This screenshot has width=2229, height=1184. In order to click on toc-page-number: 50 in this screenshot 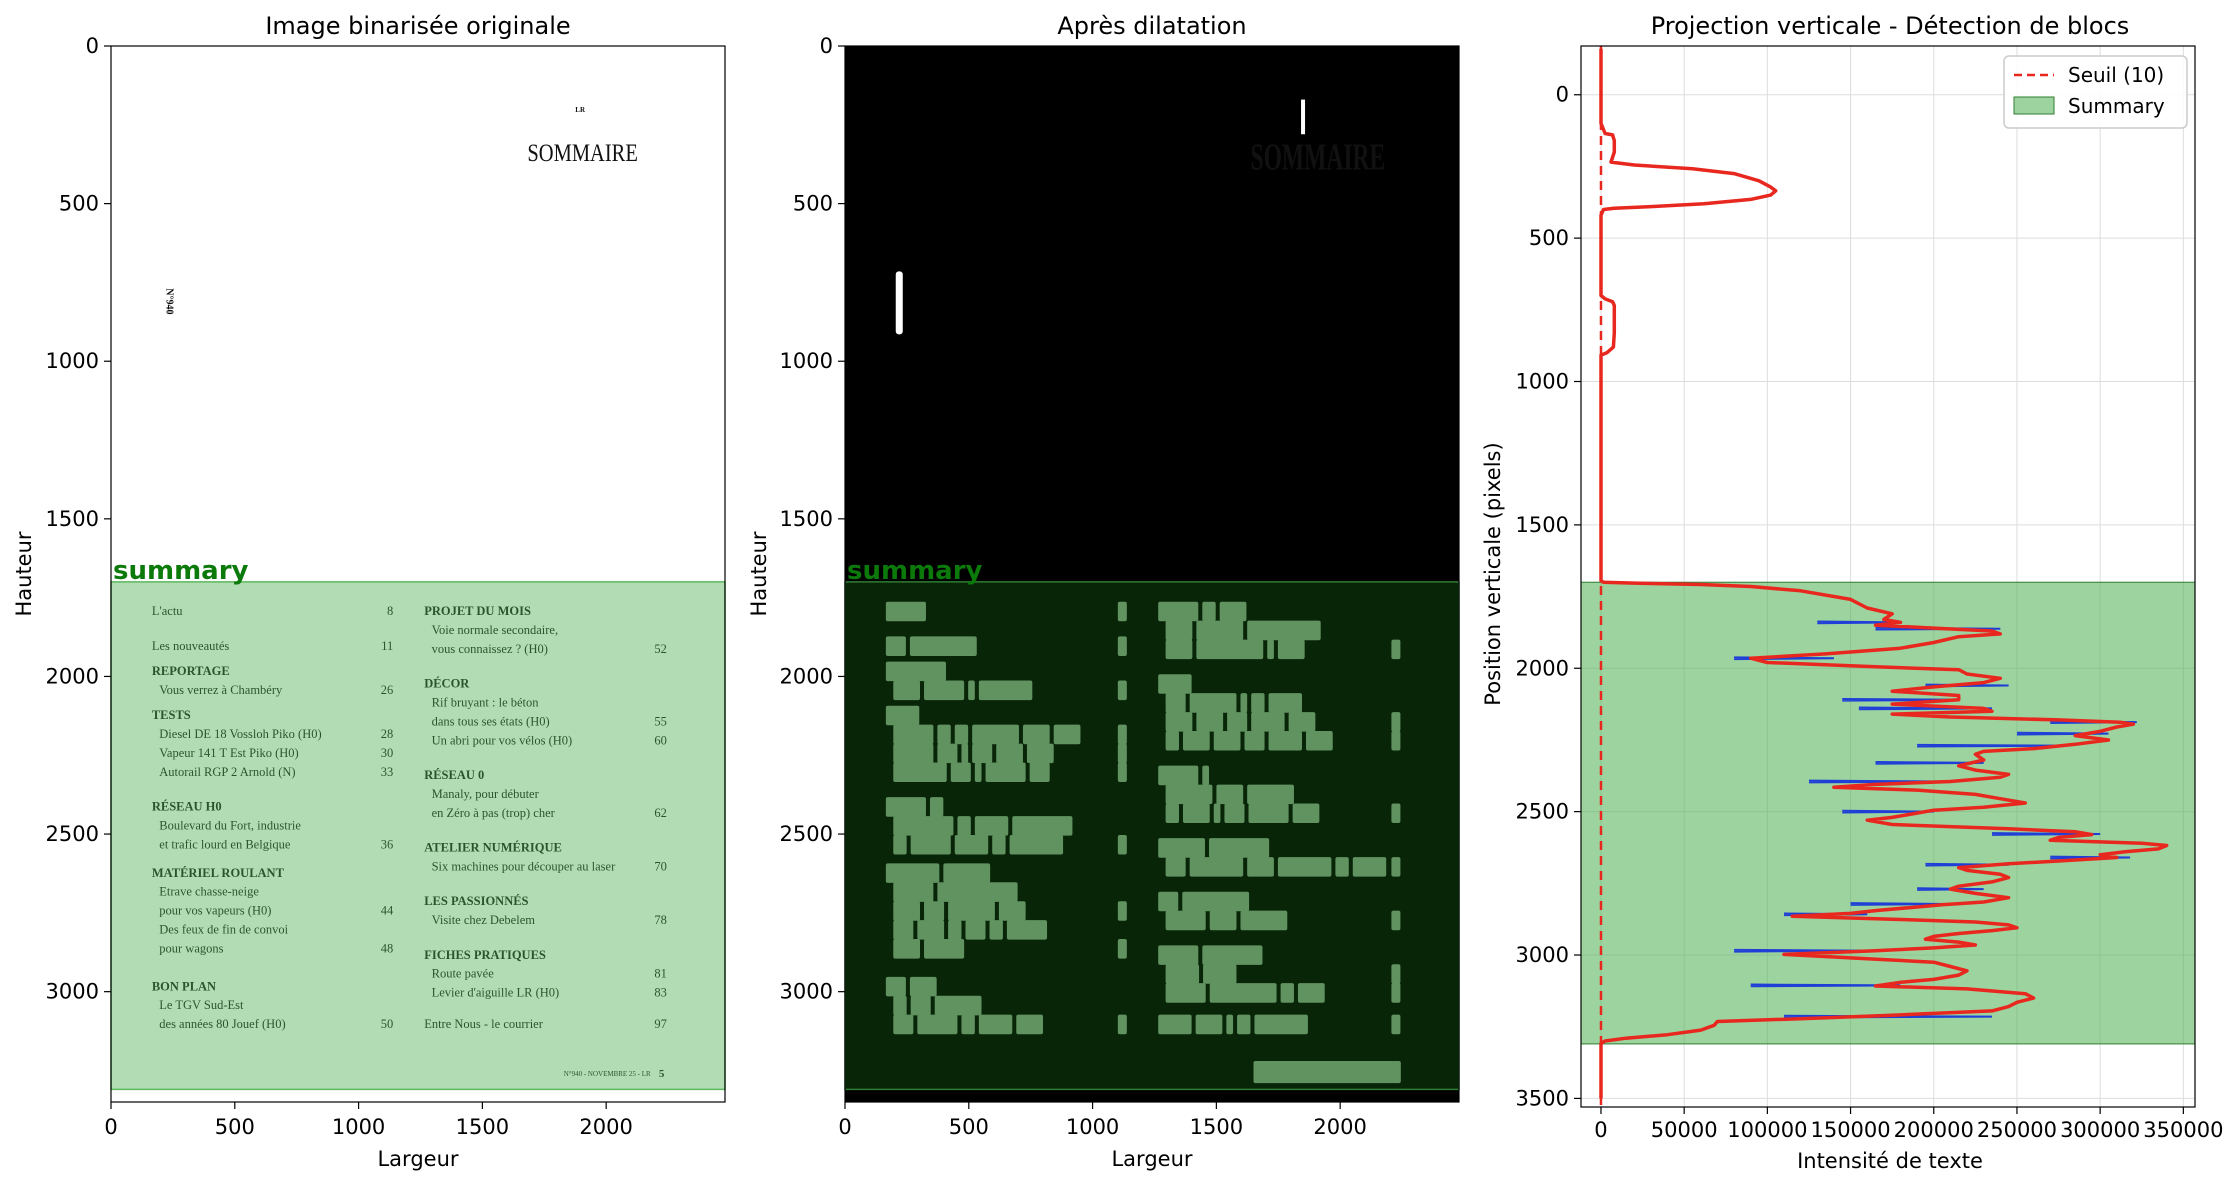, I will do `click(387, 1024)`.